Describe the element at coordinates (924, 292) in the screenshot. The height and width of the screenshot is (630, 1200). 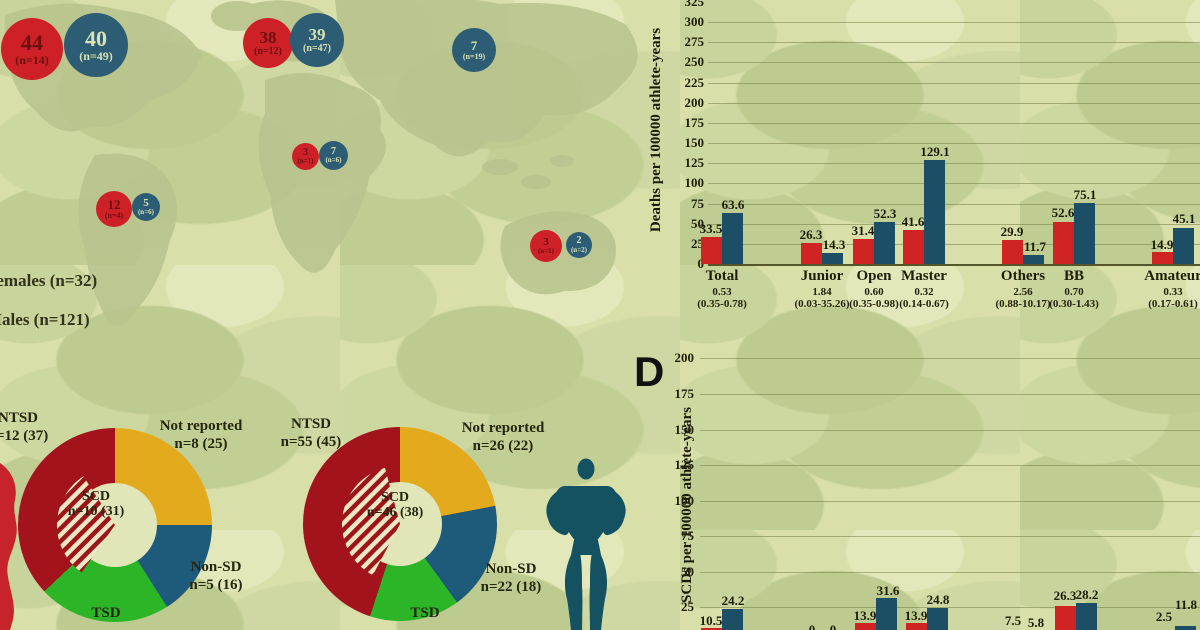
I see `rate-label: 0.32` at that location.